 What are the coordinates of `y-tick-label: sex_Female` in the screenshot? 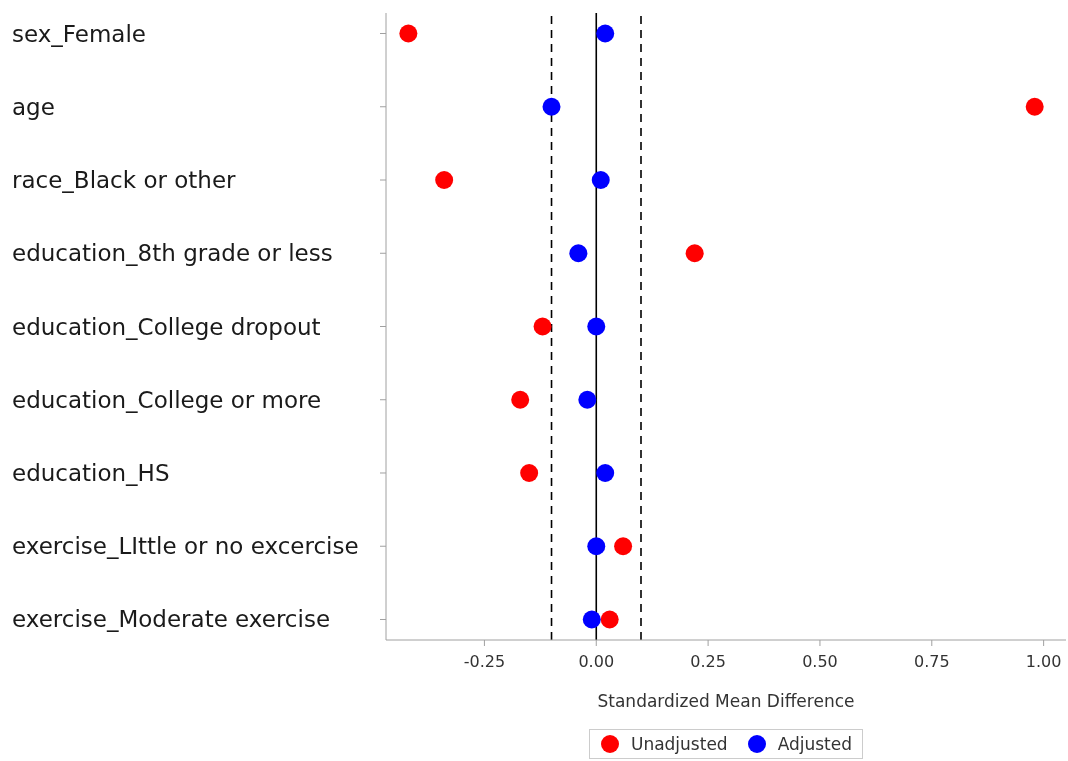 It's located at (79, 33).